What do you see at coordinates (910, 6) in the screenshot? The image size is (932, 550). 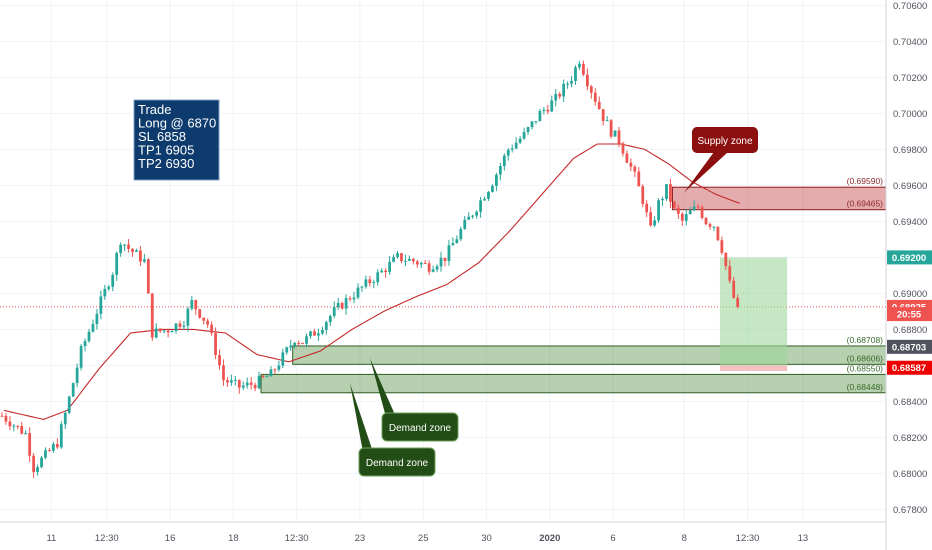 I see `y-tick-label: 0.70600` at bounding box center [910, 6].